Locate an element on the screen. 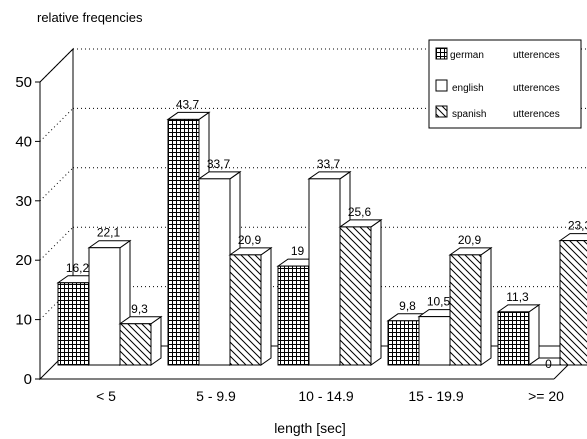  y-tick-label: 40 is located at coordinates (23, 141).